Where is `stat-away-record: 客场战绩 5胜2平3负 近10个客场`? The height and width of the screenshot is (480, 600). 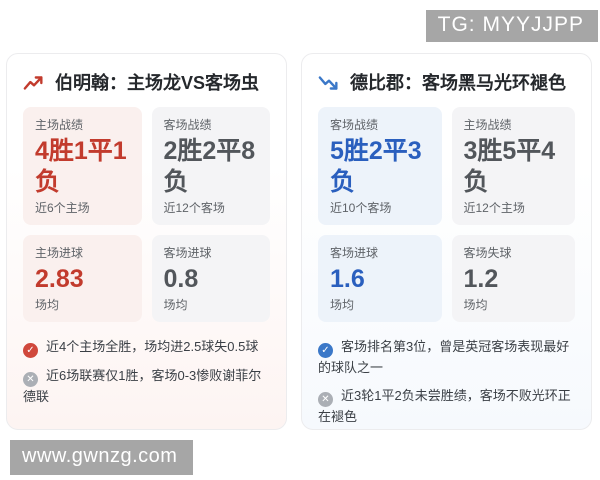 stat-away-record: 客场战绩 5胜2平3负 近10个客场 is located at coordinates (380, 166).